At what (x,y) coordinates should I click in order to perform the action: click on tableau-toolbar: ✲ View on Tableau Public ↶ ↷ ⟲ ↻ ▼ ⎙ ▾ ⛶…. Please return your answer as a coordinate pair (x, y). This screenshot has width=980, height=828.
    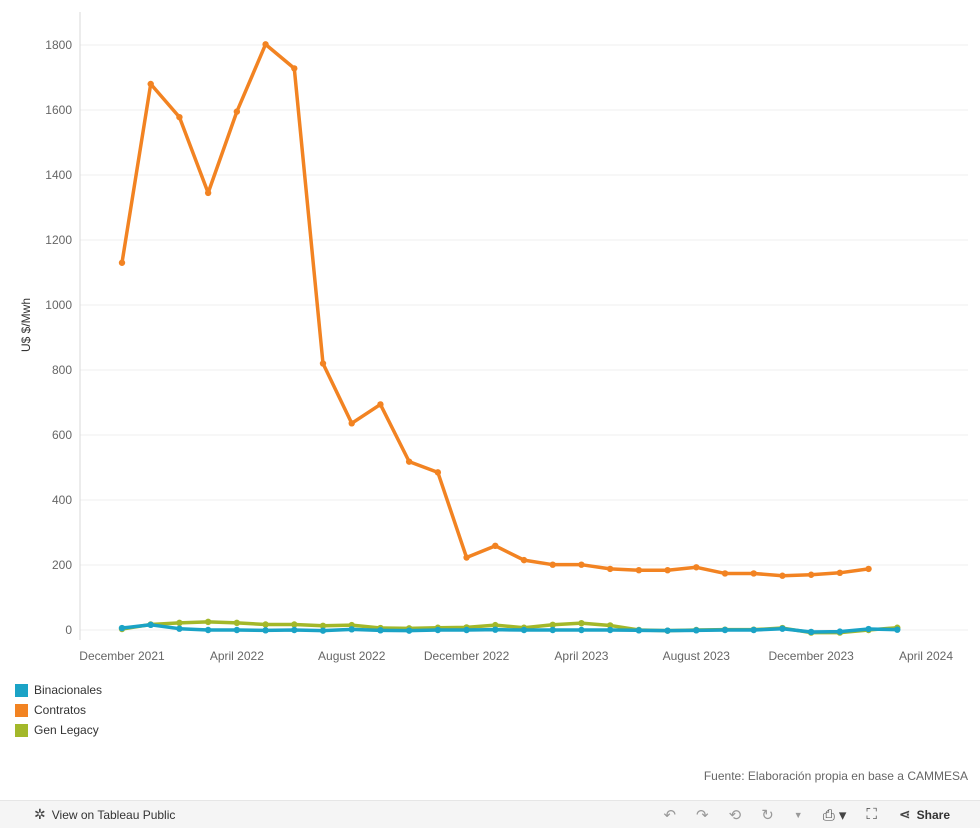
    Looking at the image, I should click on (490, 814).